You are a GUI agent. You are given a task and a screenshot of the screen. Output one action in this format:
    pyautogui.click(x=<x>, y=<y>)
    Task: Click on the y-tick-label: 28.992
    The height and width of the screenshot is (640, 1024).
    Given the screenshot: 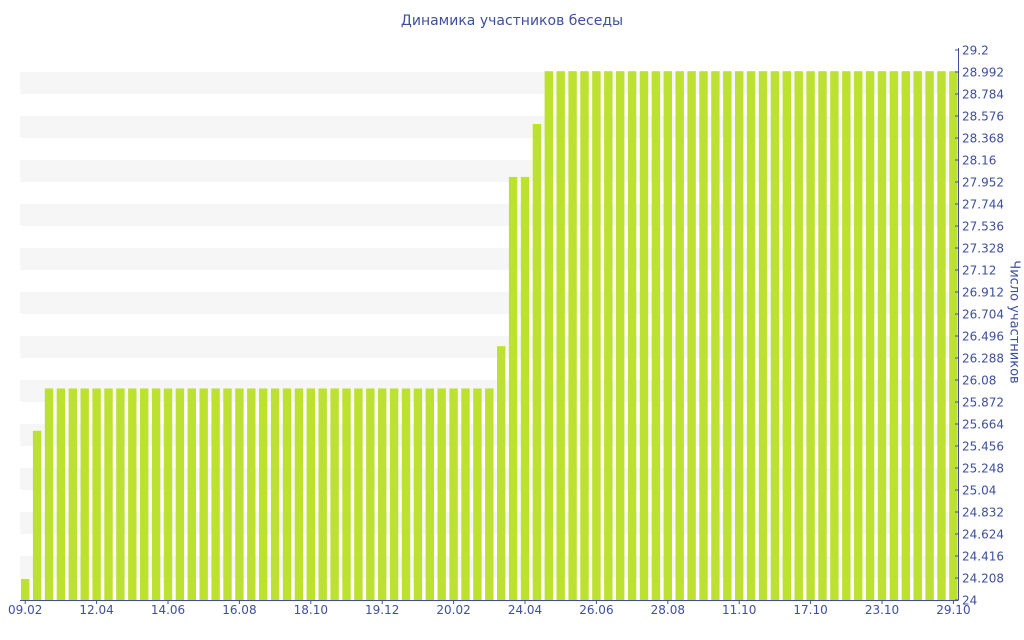 What is the action you would take?
    pyautogui.click(x=983, y=73)
    